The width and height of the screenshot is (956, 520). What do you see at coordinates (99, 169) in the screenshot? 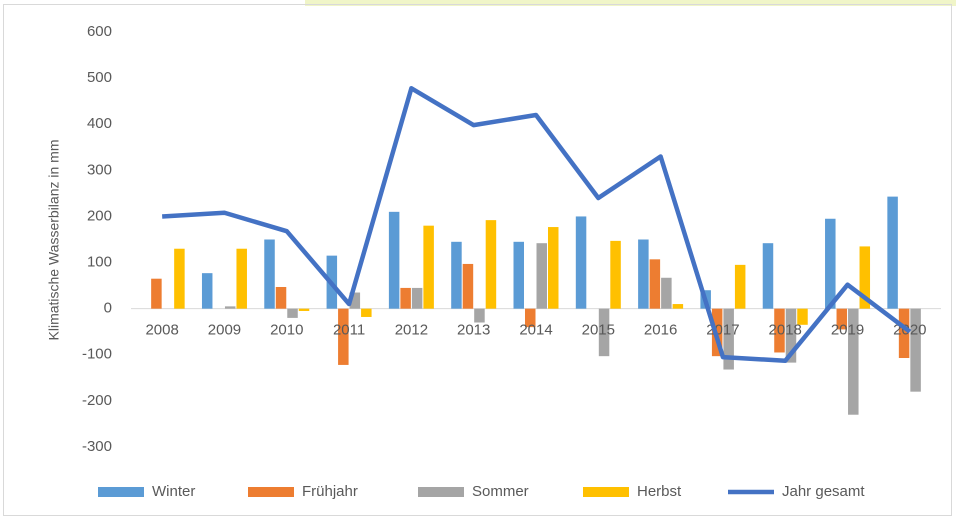
I see `y-tick-label: 300` at bounding box center [99, 169].